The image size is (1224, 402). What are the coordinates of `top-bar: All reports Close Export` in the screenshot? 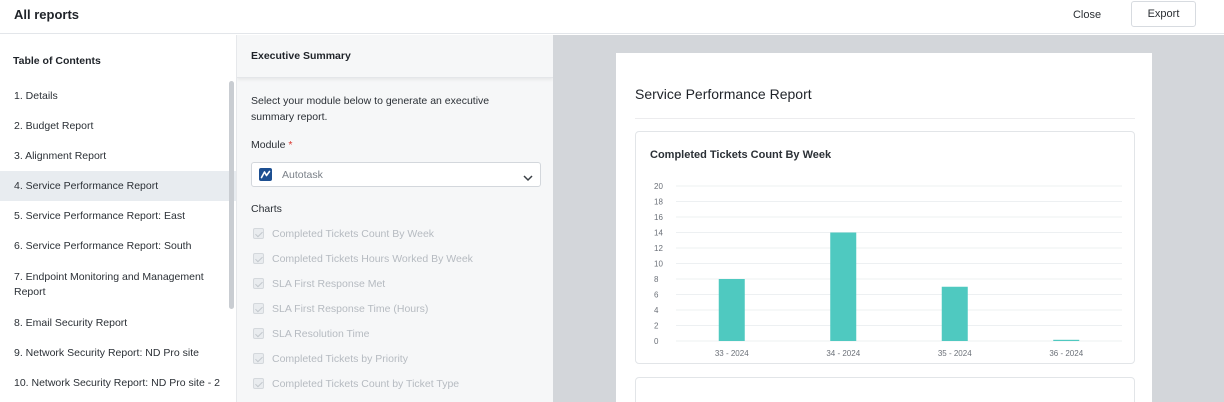 It's located at (612, 17).